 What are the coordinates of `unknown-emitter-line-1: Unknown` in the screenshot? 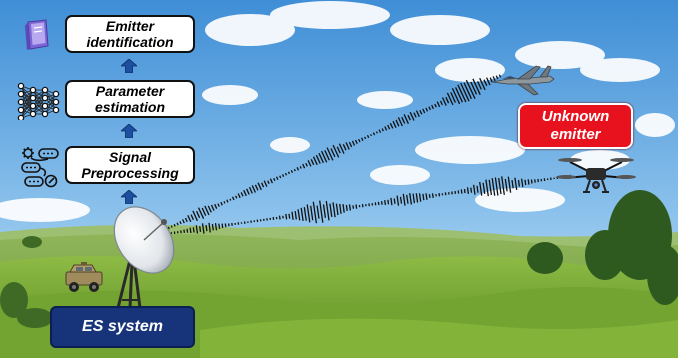 It's located at (575, 116).